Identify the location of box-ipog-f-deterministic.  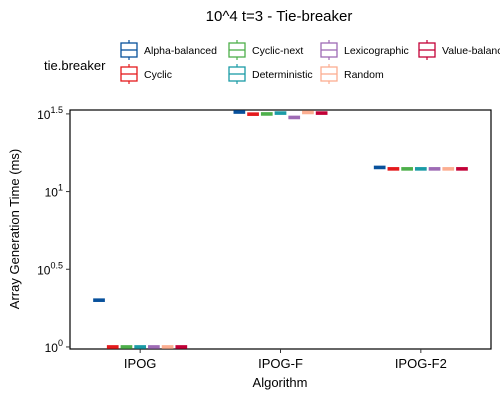
(280, 113).